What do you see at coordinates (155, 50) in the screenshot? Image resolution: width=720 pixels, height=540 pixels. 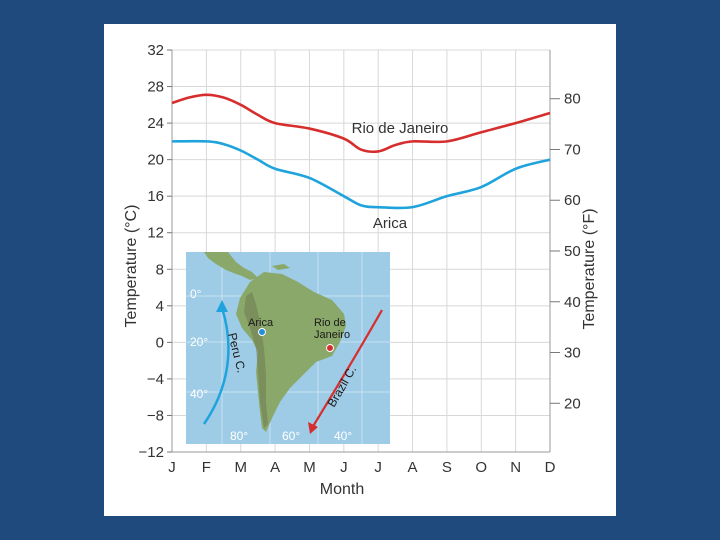 I see `left-tick-label: 32` at bounding box center [155, 50].